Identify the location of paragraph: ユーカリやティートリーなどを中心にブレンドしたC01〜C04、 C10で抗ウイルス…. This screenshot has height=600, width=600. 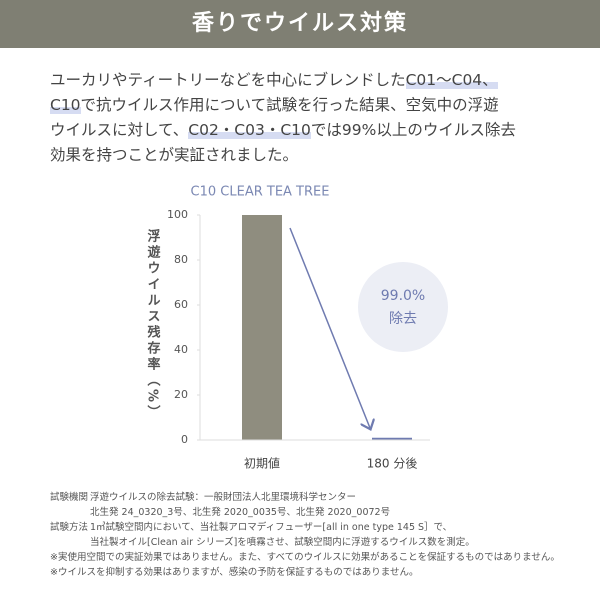
(310, 118).